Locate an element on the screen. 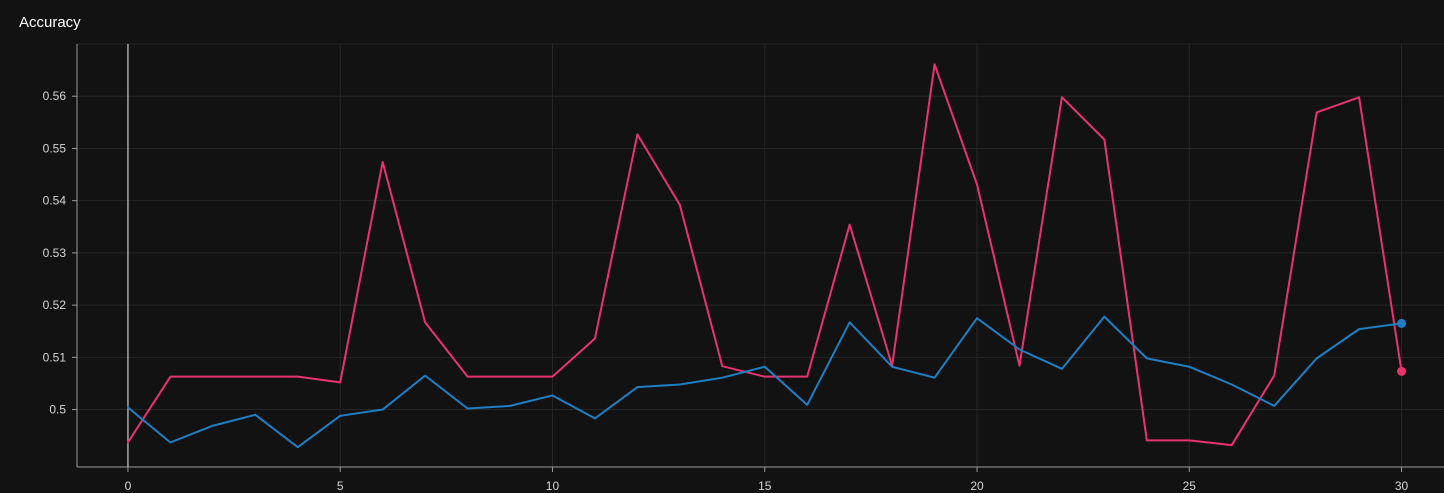  y-tick-label: 0.55 is located at coordinates (55, 148).